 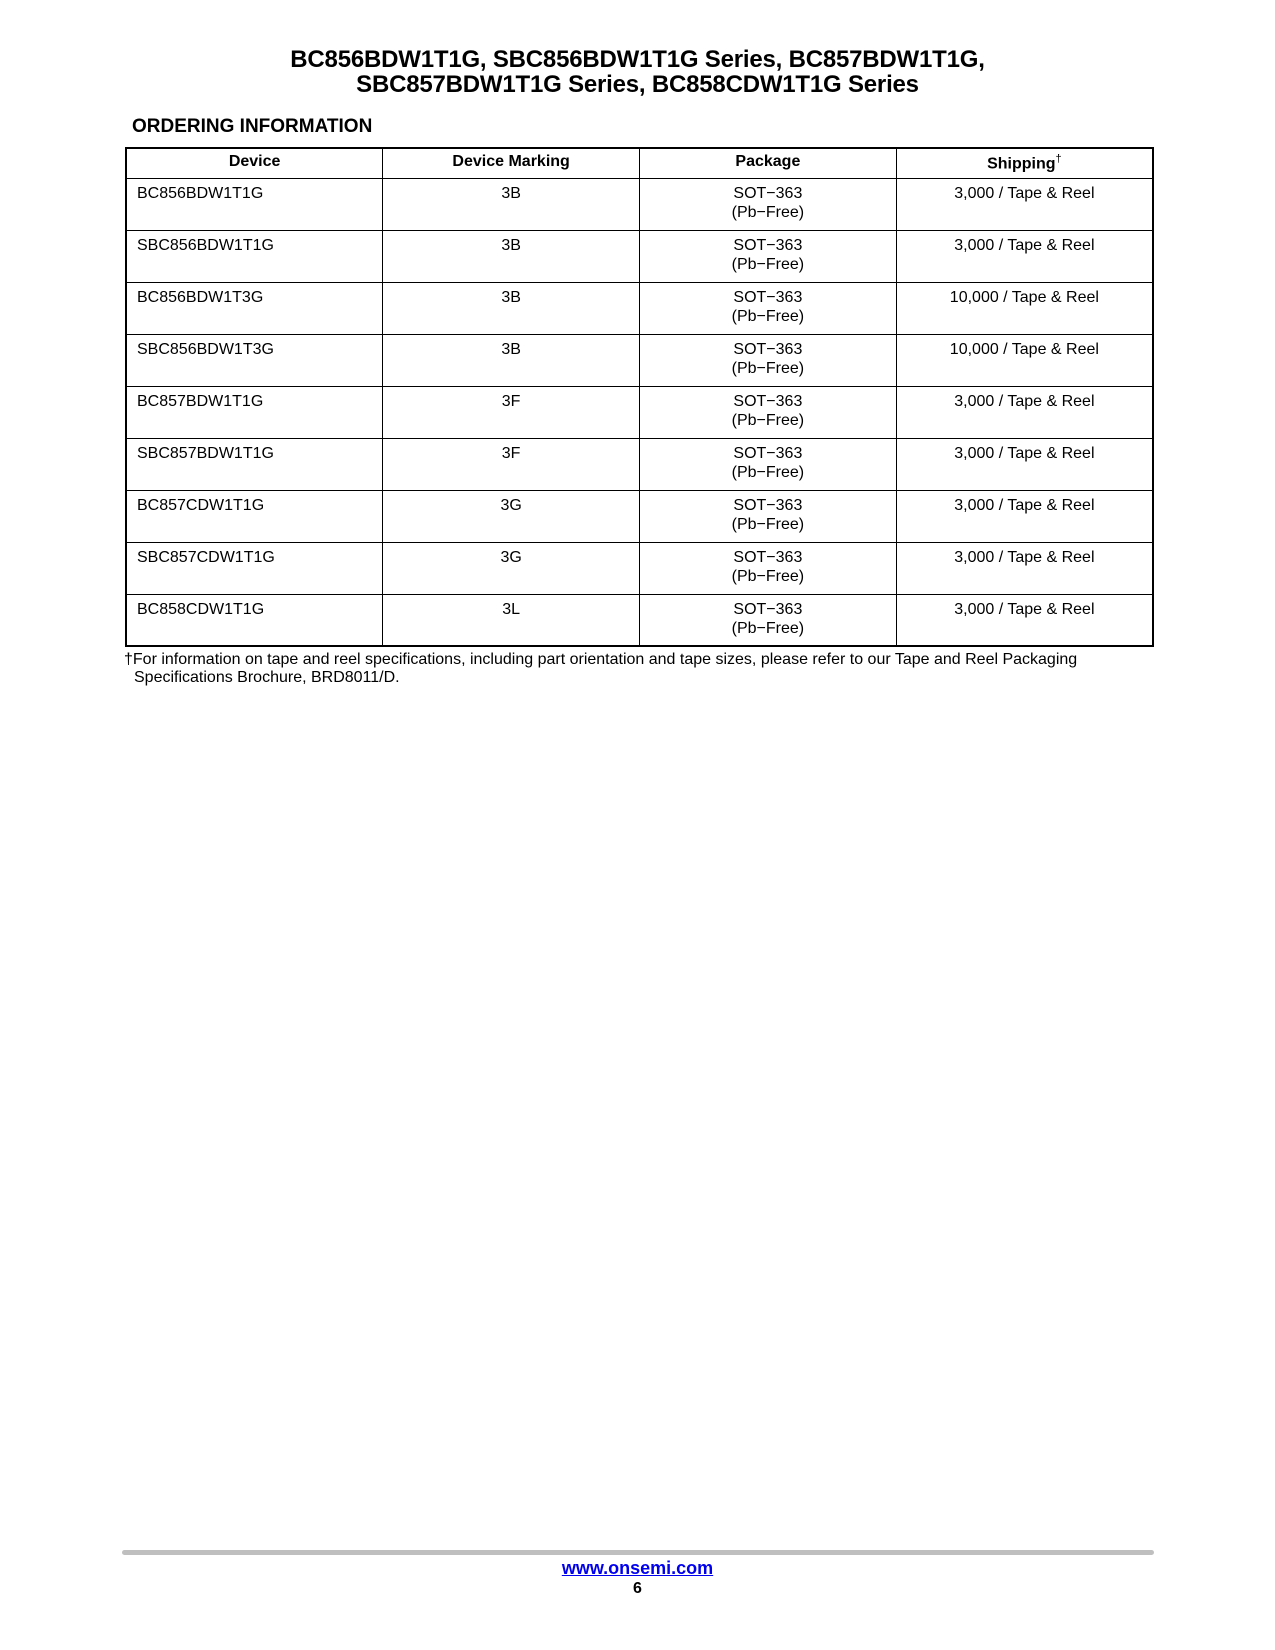 What do you see at coordinates (254, 308) in the screenshot?
I see `cell-device: BC856BDW1T3G` at bounding box center [254, 308].